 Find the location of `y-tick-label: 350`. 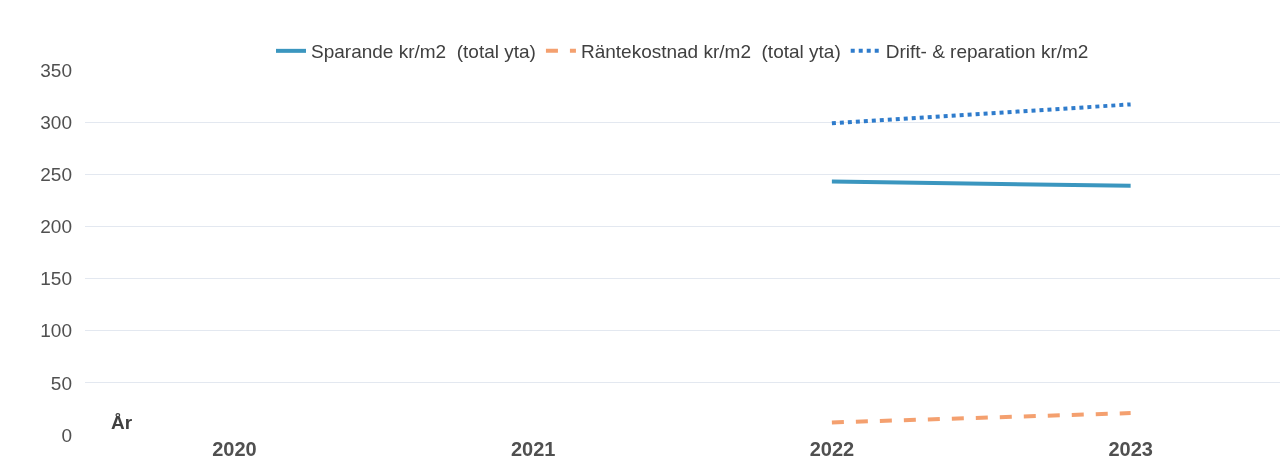

y-tick-label: 350 is located at coordinates (56, 70).